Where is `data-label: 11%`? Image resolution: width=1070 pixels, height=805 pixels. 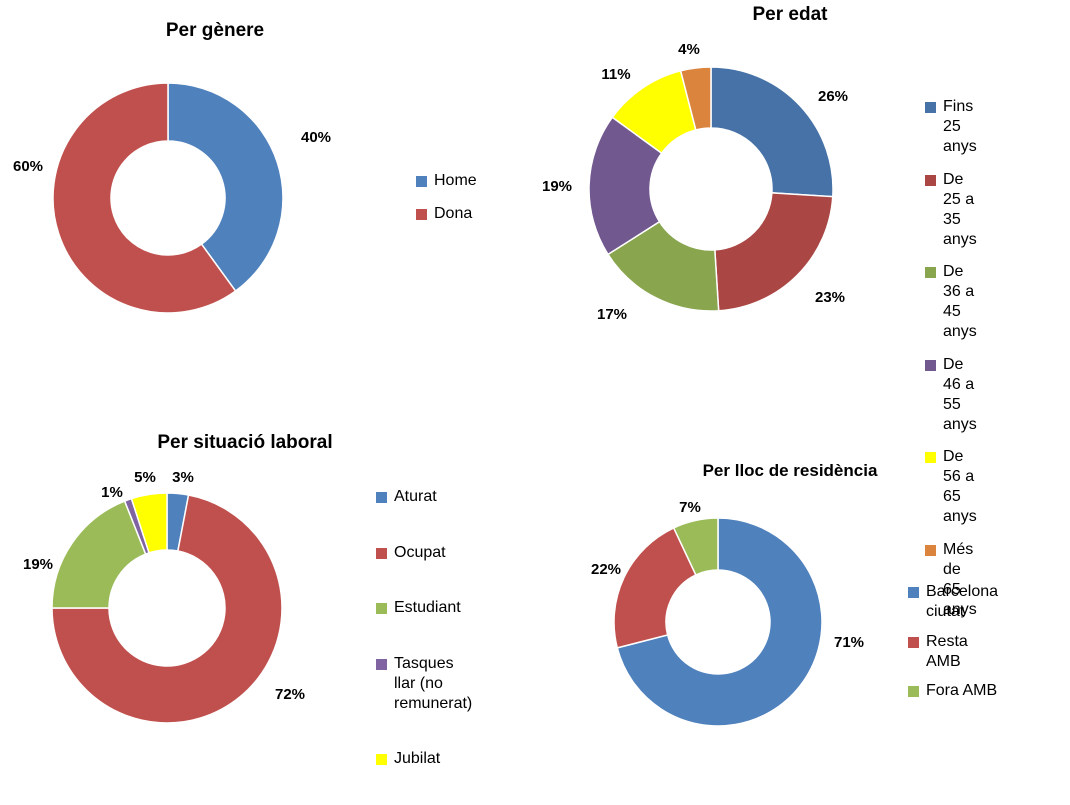 data-label: 11% is located at coordinates (615, 74).